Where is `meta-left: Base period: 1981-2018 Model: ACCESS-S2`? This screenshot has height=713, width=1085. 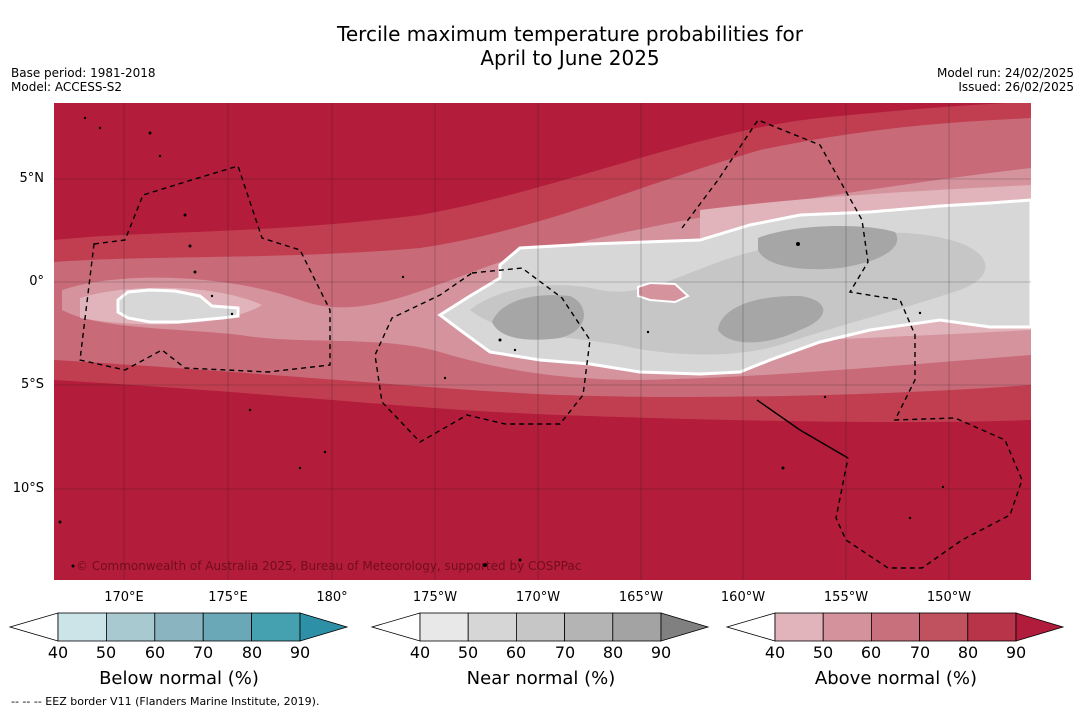
meta-left: Base period: 1981-2018 Model: ACCESS-S2 is located at coordinates (83, 80).